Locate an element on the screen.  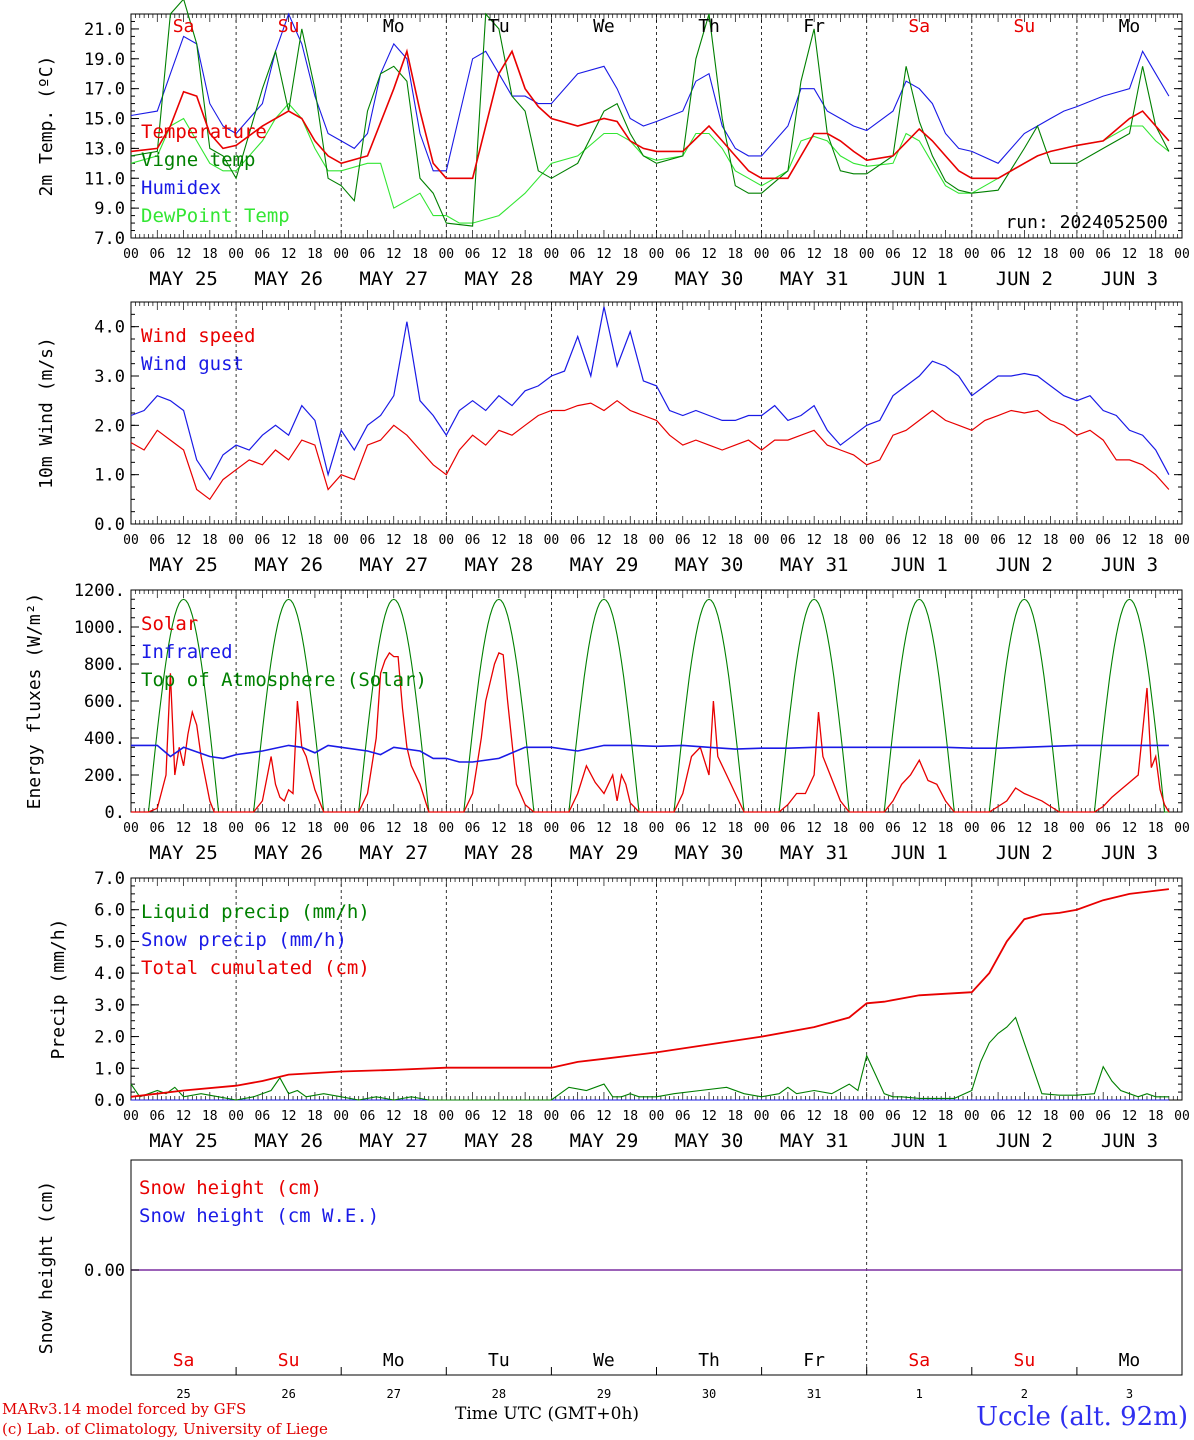
series-solar is located at coordinates (650, 732).